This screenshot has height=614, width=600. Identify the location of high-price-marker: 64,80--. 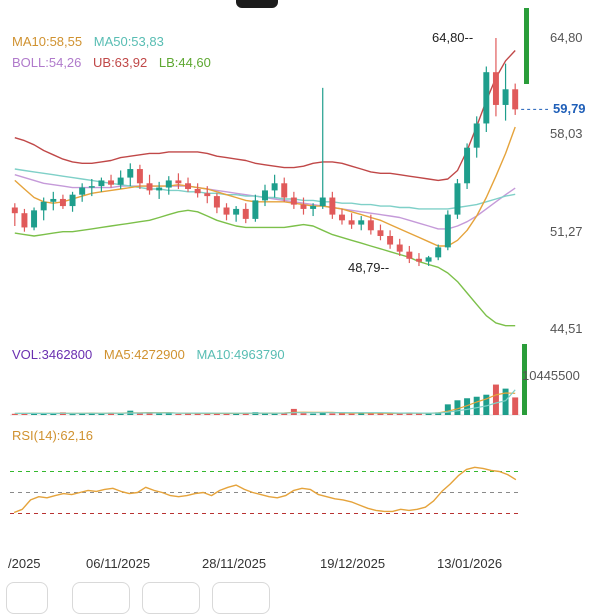
(453, 37).